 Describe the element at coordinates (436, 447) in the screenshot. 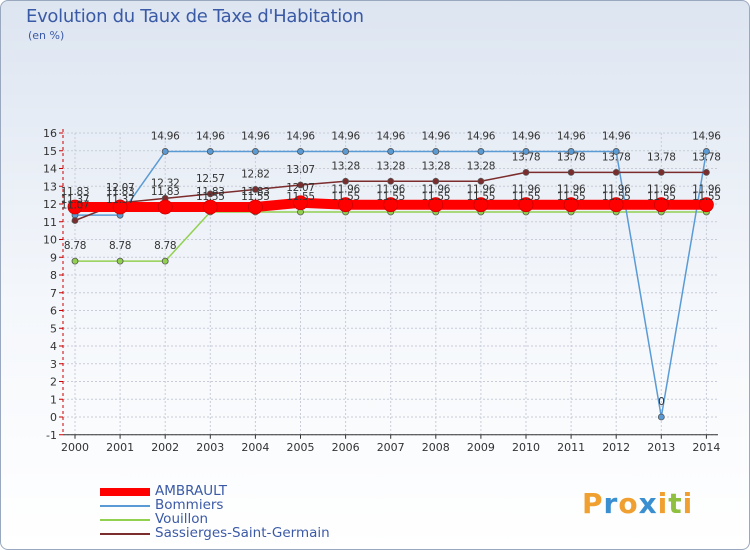

I see `x-tick-label: 2008` at that location.